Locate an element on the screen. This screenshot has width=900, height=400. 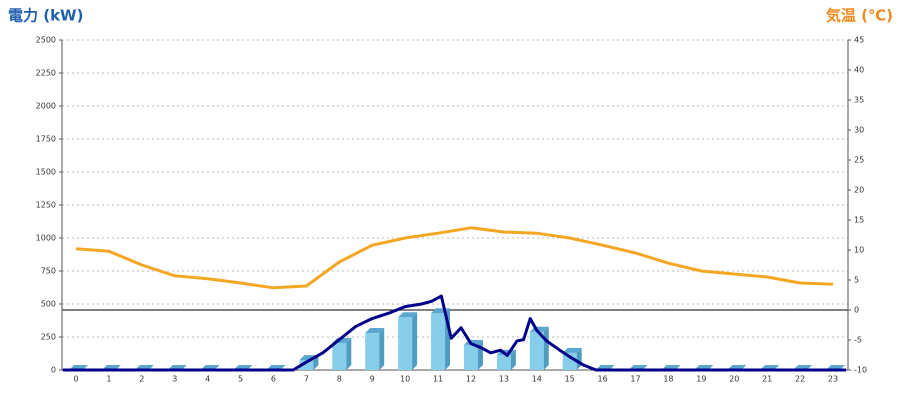
x-tick-label: 19 is located at coordinates (701, 379).